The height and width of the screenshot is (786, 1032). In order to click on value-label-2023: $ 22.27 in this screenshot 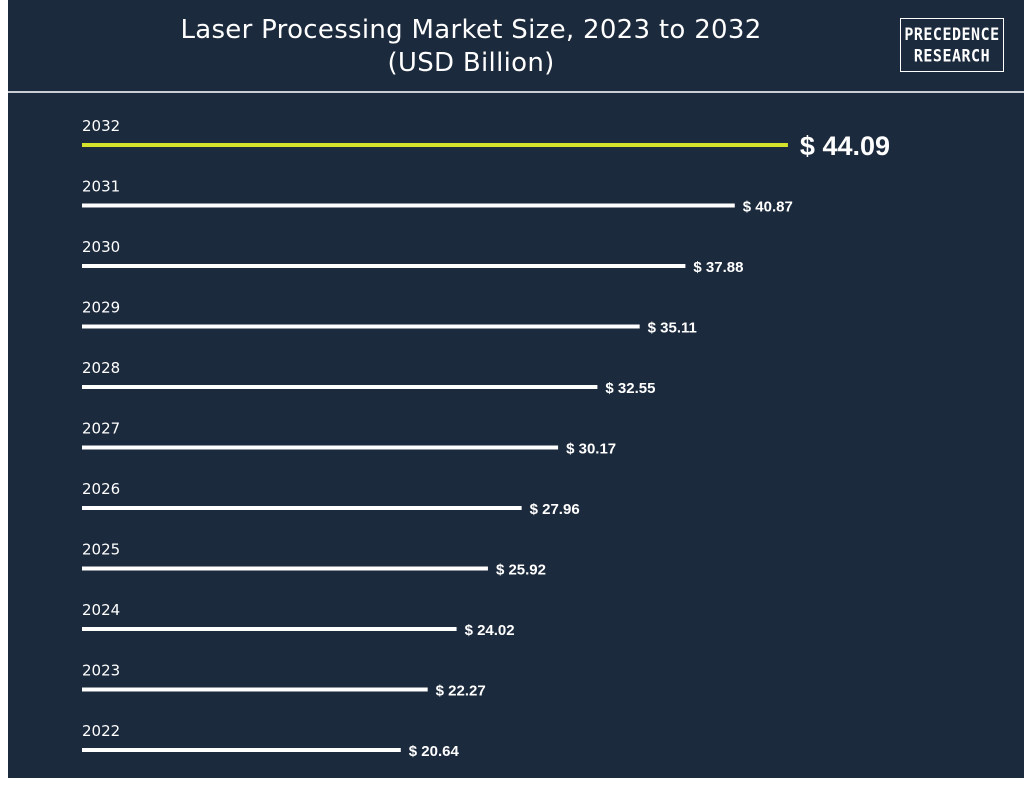, I will do `click(461, 691)`.